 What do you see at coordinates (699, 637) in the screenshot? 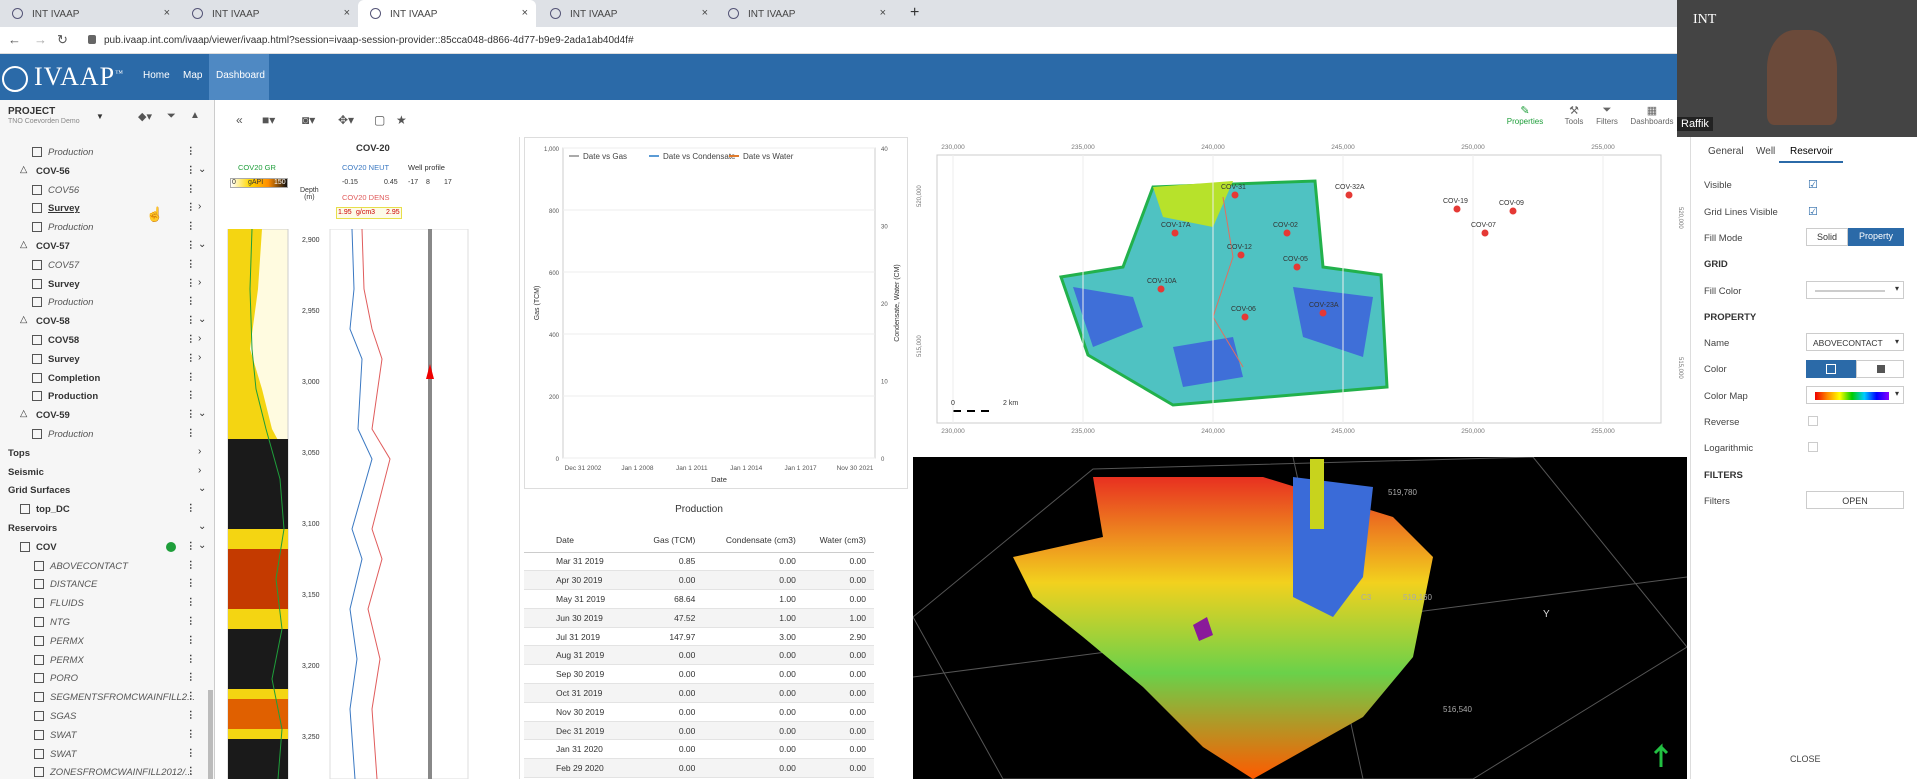
I see `table-row: Jul 31 2019 147.97 3.00 2.90` at bounding box center [699, 637].